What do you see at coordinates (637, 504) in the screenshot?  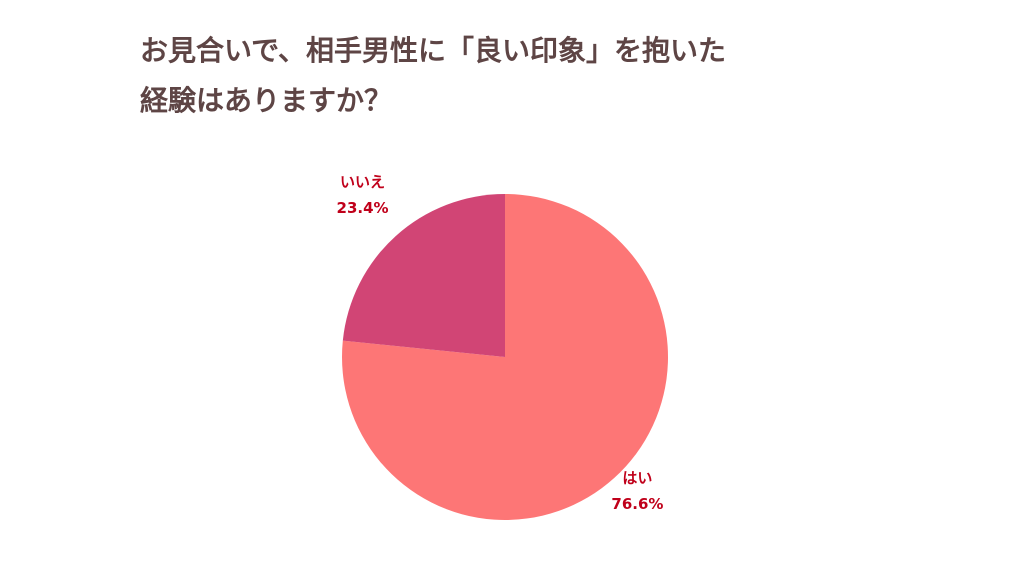 I see `slice-value-label: 76.6%` at bounding box center [637, 504].